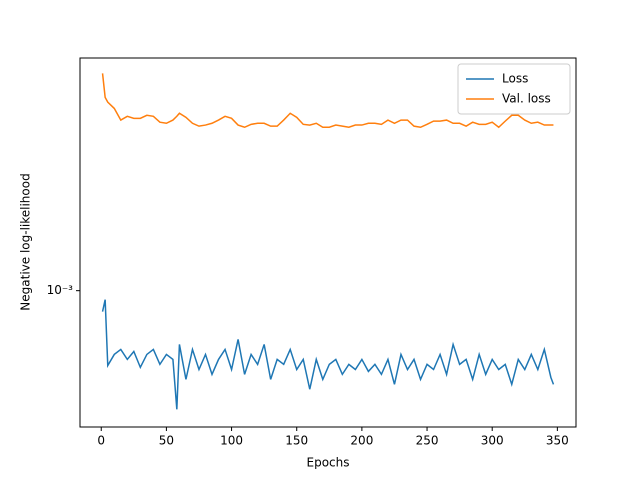 This screenshot has width=640, height=480. Describe the element at coordinates (60, 290) in the screenshot. I see `y-tick-label: 10⁻³` at that location.